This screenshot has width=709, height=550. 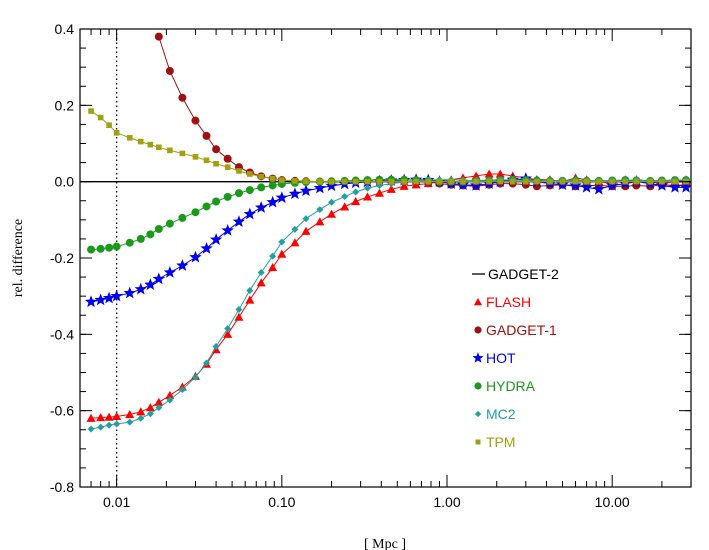 I want to click on series-line, so click(x=388, y=146).